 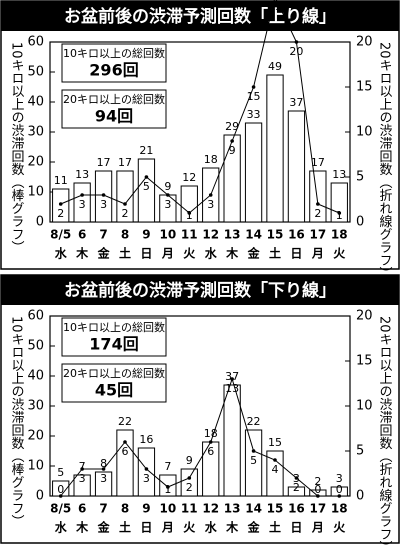 I want to click on y2-tick-label: 0, so click(x=360, y=496).